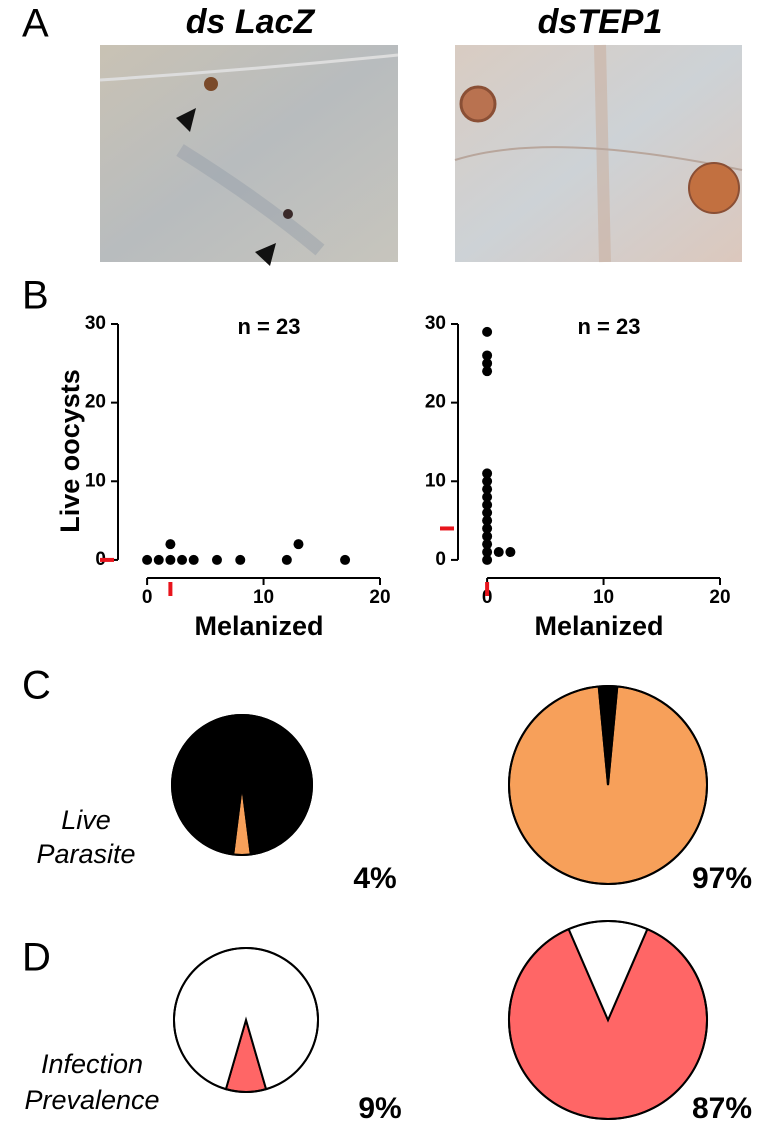 This screenshot has height=1138, width=760. I want to click on row-label-line: Parasite, so click(85, 854).